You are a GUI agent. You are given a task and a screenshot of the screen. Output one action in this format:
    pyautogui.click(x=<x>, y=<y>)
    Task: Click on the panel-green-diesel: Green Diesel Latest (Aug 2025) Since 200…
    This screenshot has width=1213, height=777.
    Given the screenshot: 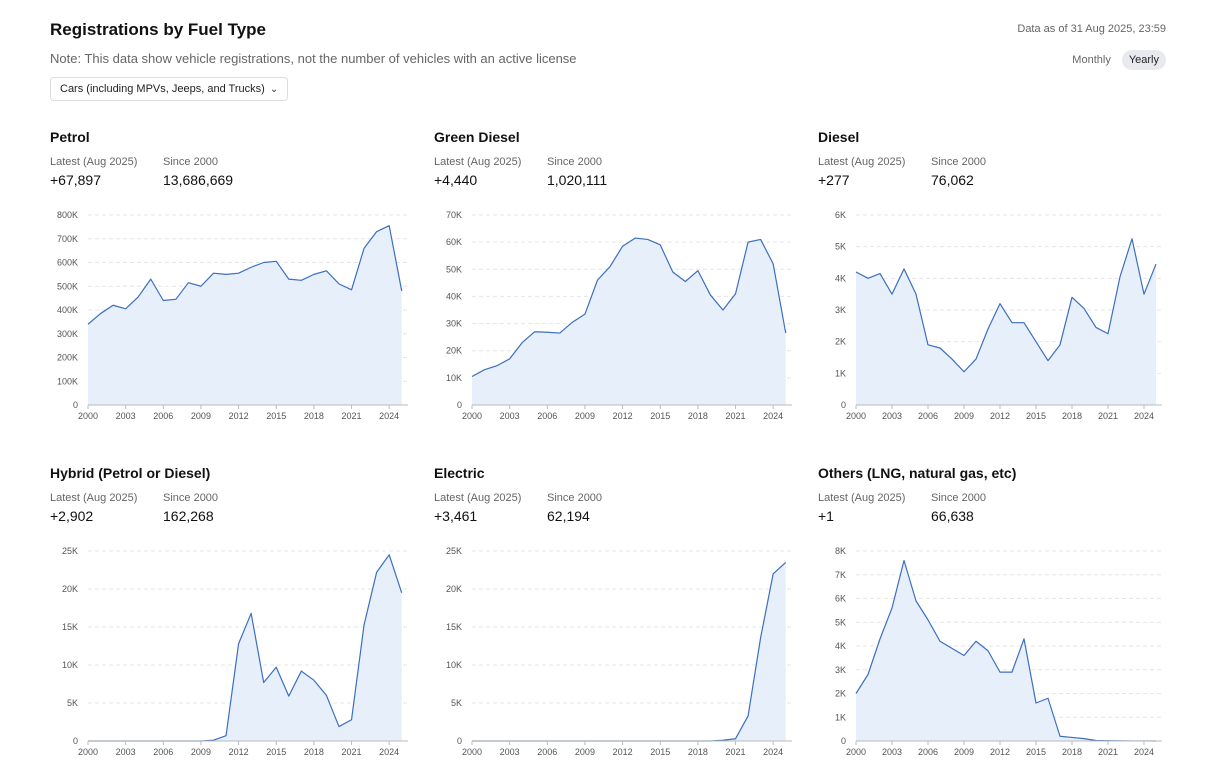 What is the action you would take?
    pyautogui.click(x=616, y=275)
    